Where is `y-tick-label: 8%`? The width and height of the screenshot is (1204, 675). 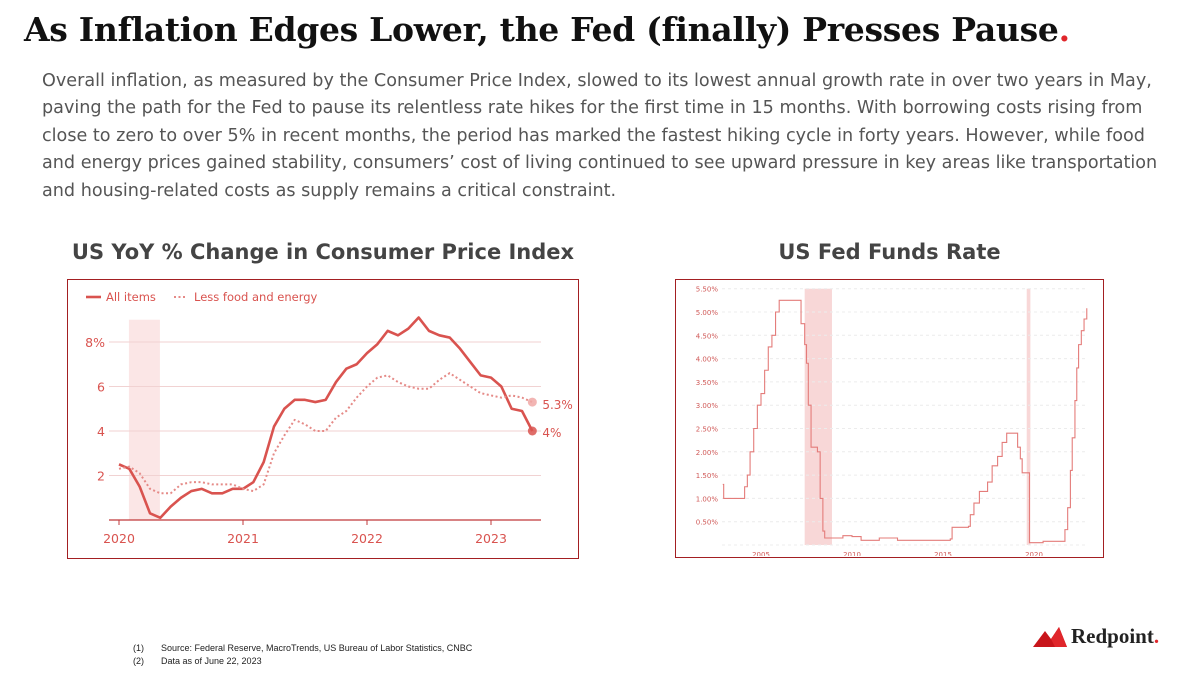 y-tick-label: 8% is located at coordinates (95, 342).